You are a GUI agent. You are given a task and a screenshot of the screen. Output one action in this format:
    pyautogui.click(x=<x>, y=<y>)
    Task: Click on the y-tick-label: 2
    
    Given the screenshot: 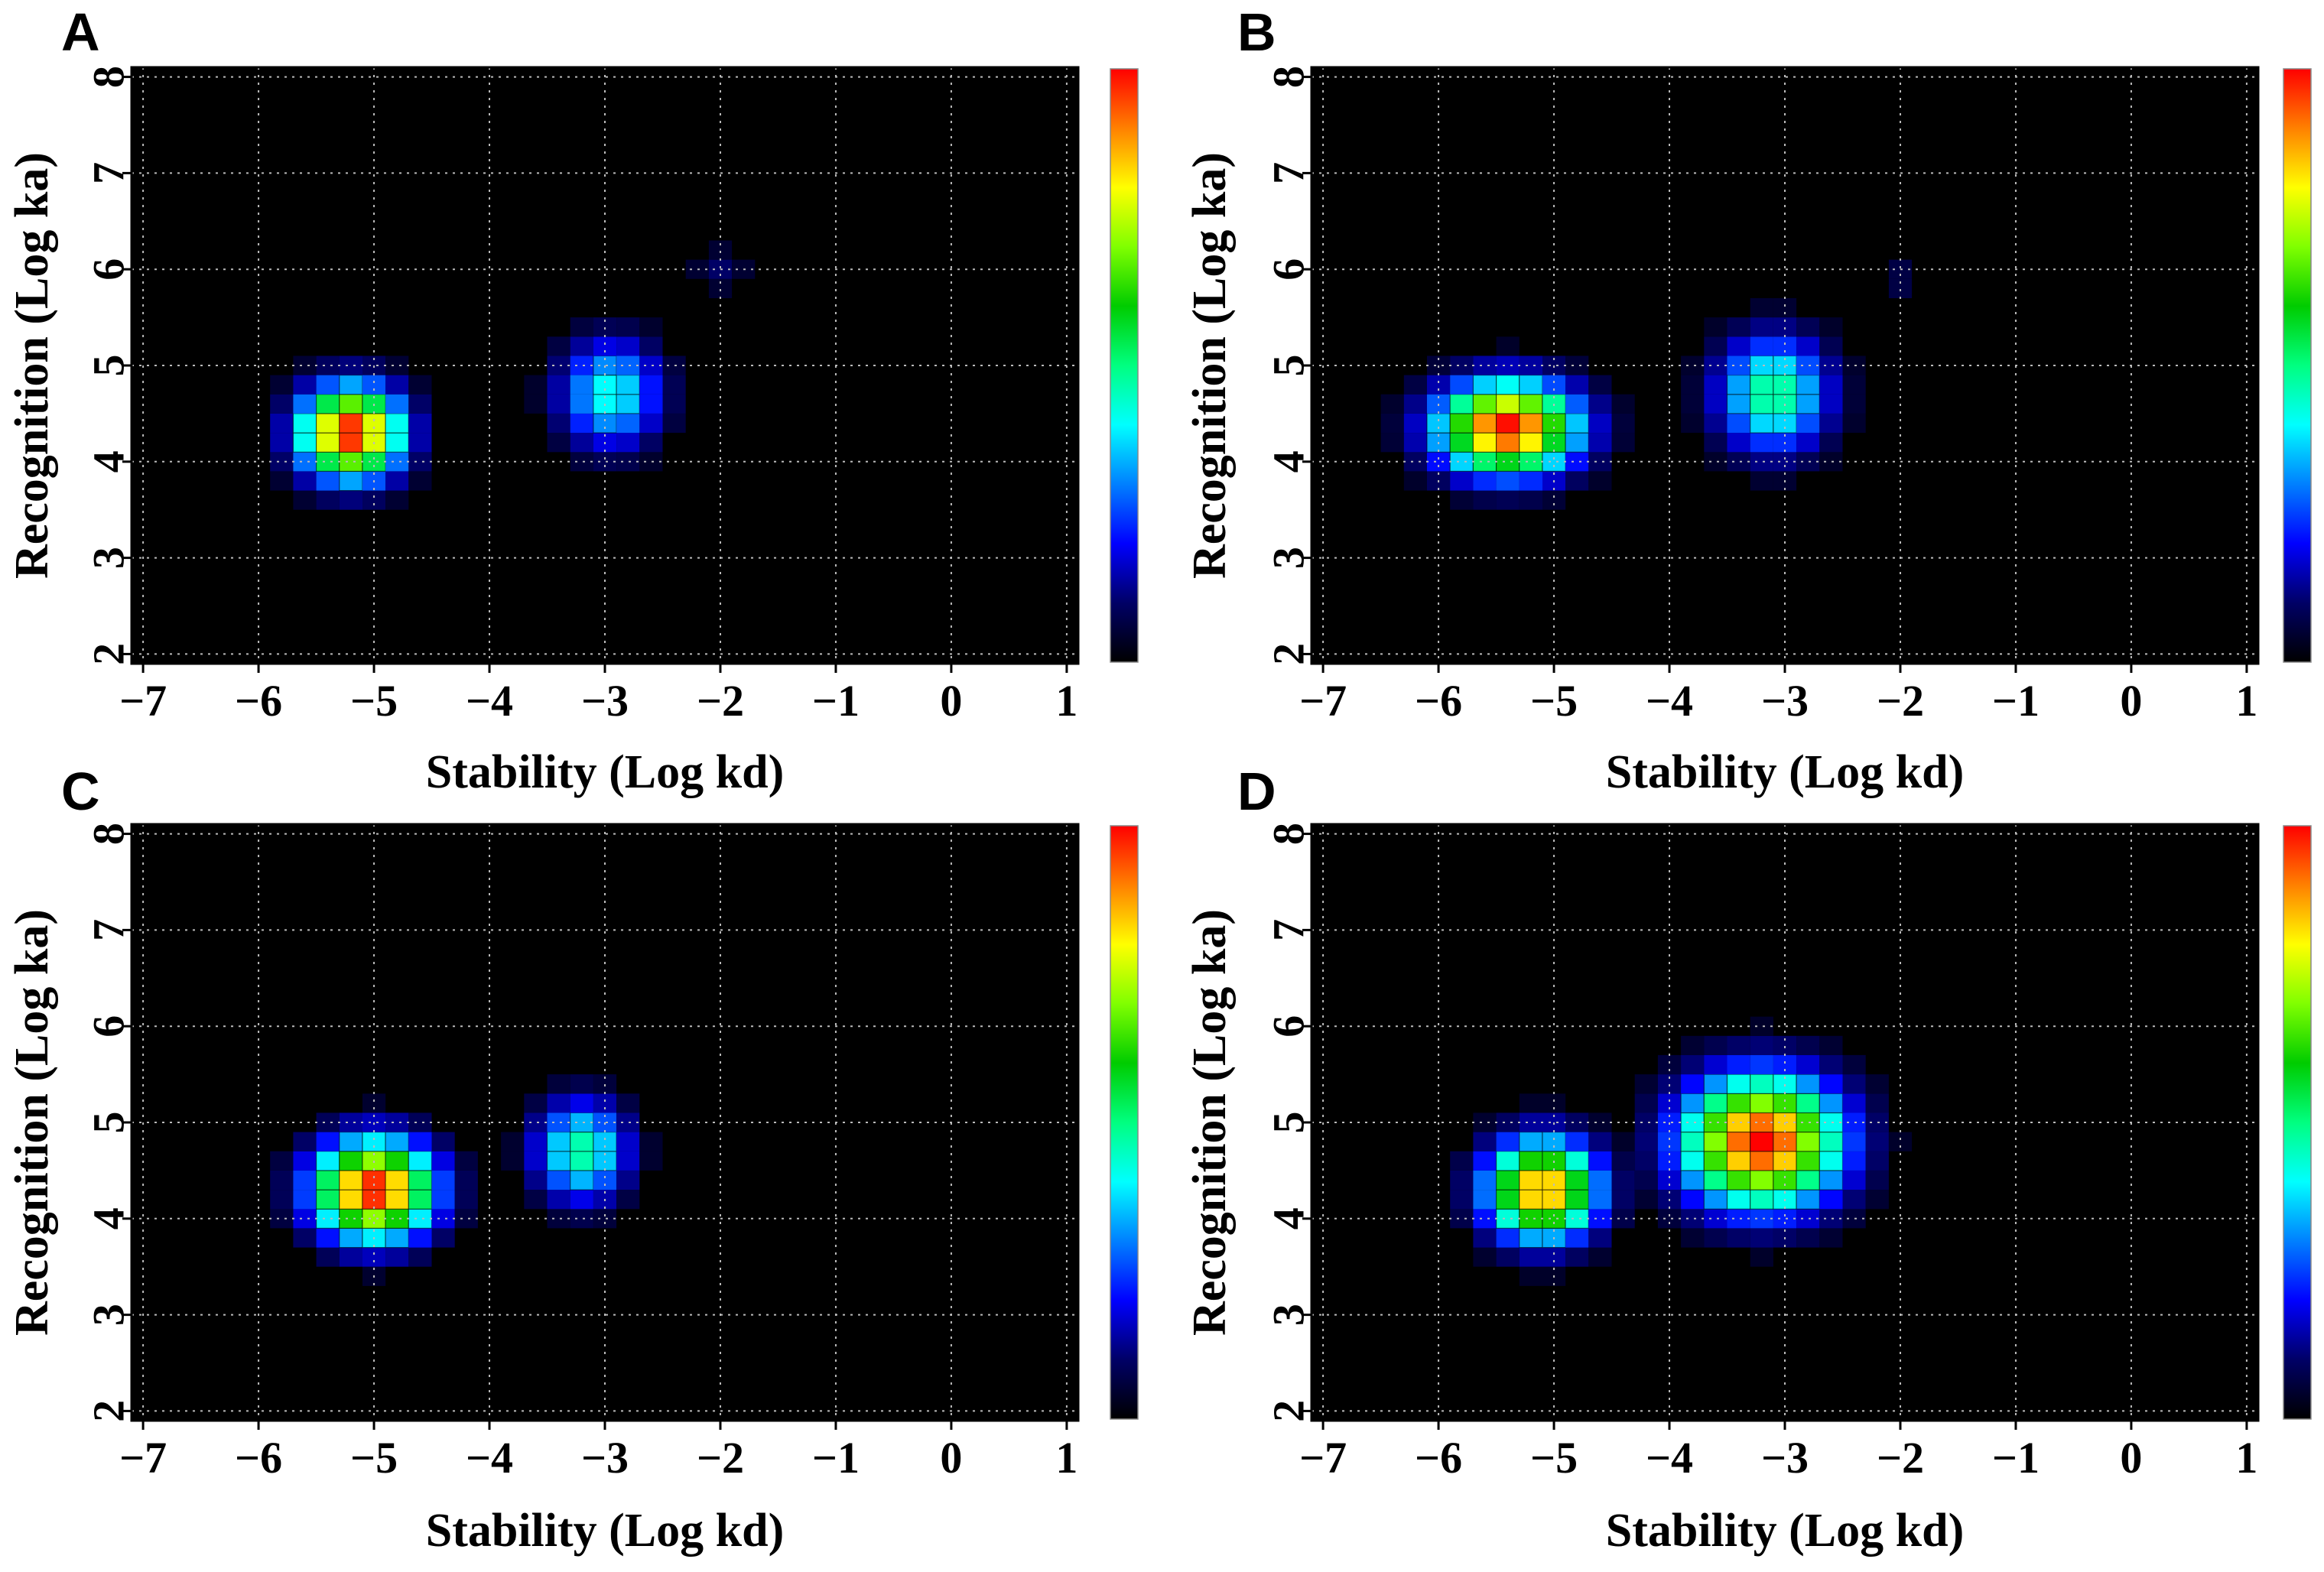 What is the action you would take?
    pyautogui.click(x=109, y=1411)
    